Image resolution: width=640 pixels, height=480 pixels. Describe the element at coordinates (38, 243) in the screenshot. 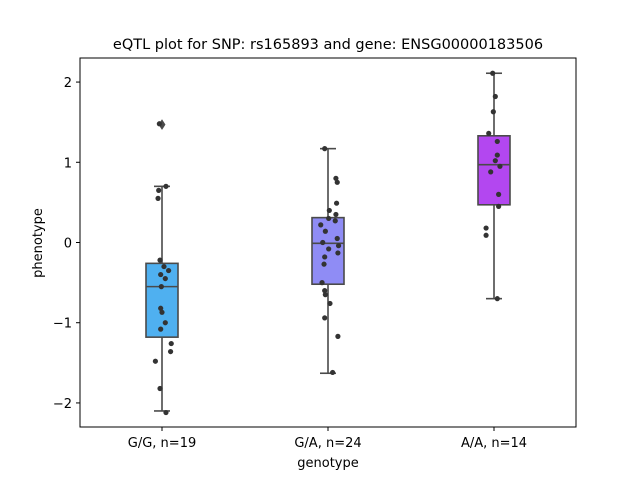

I see `y-axis-label: phenotype` at that location.